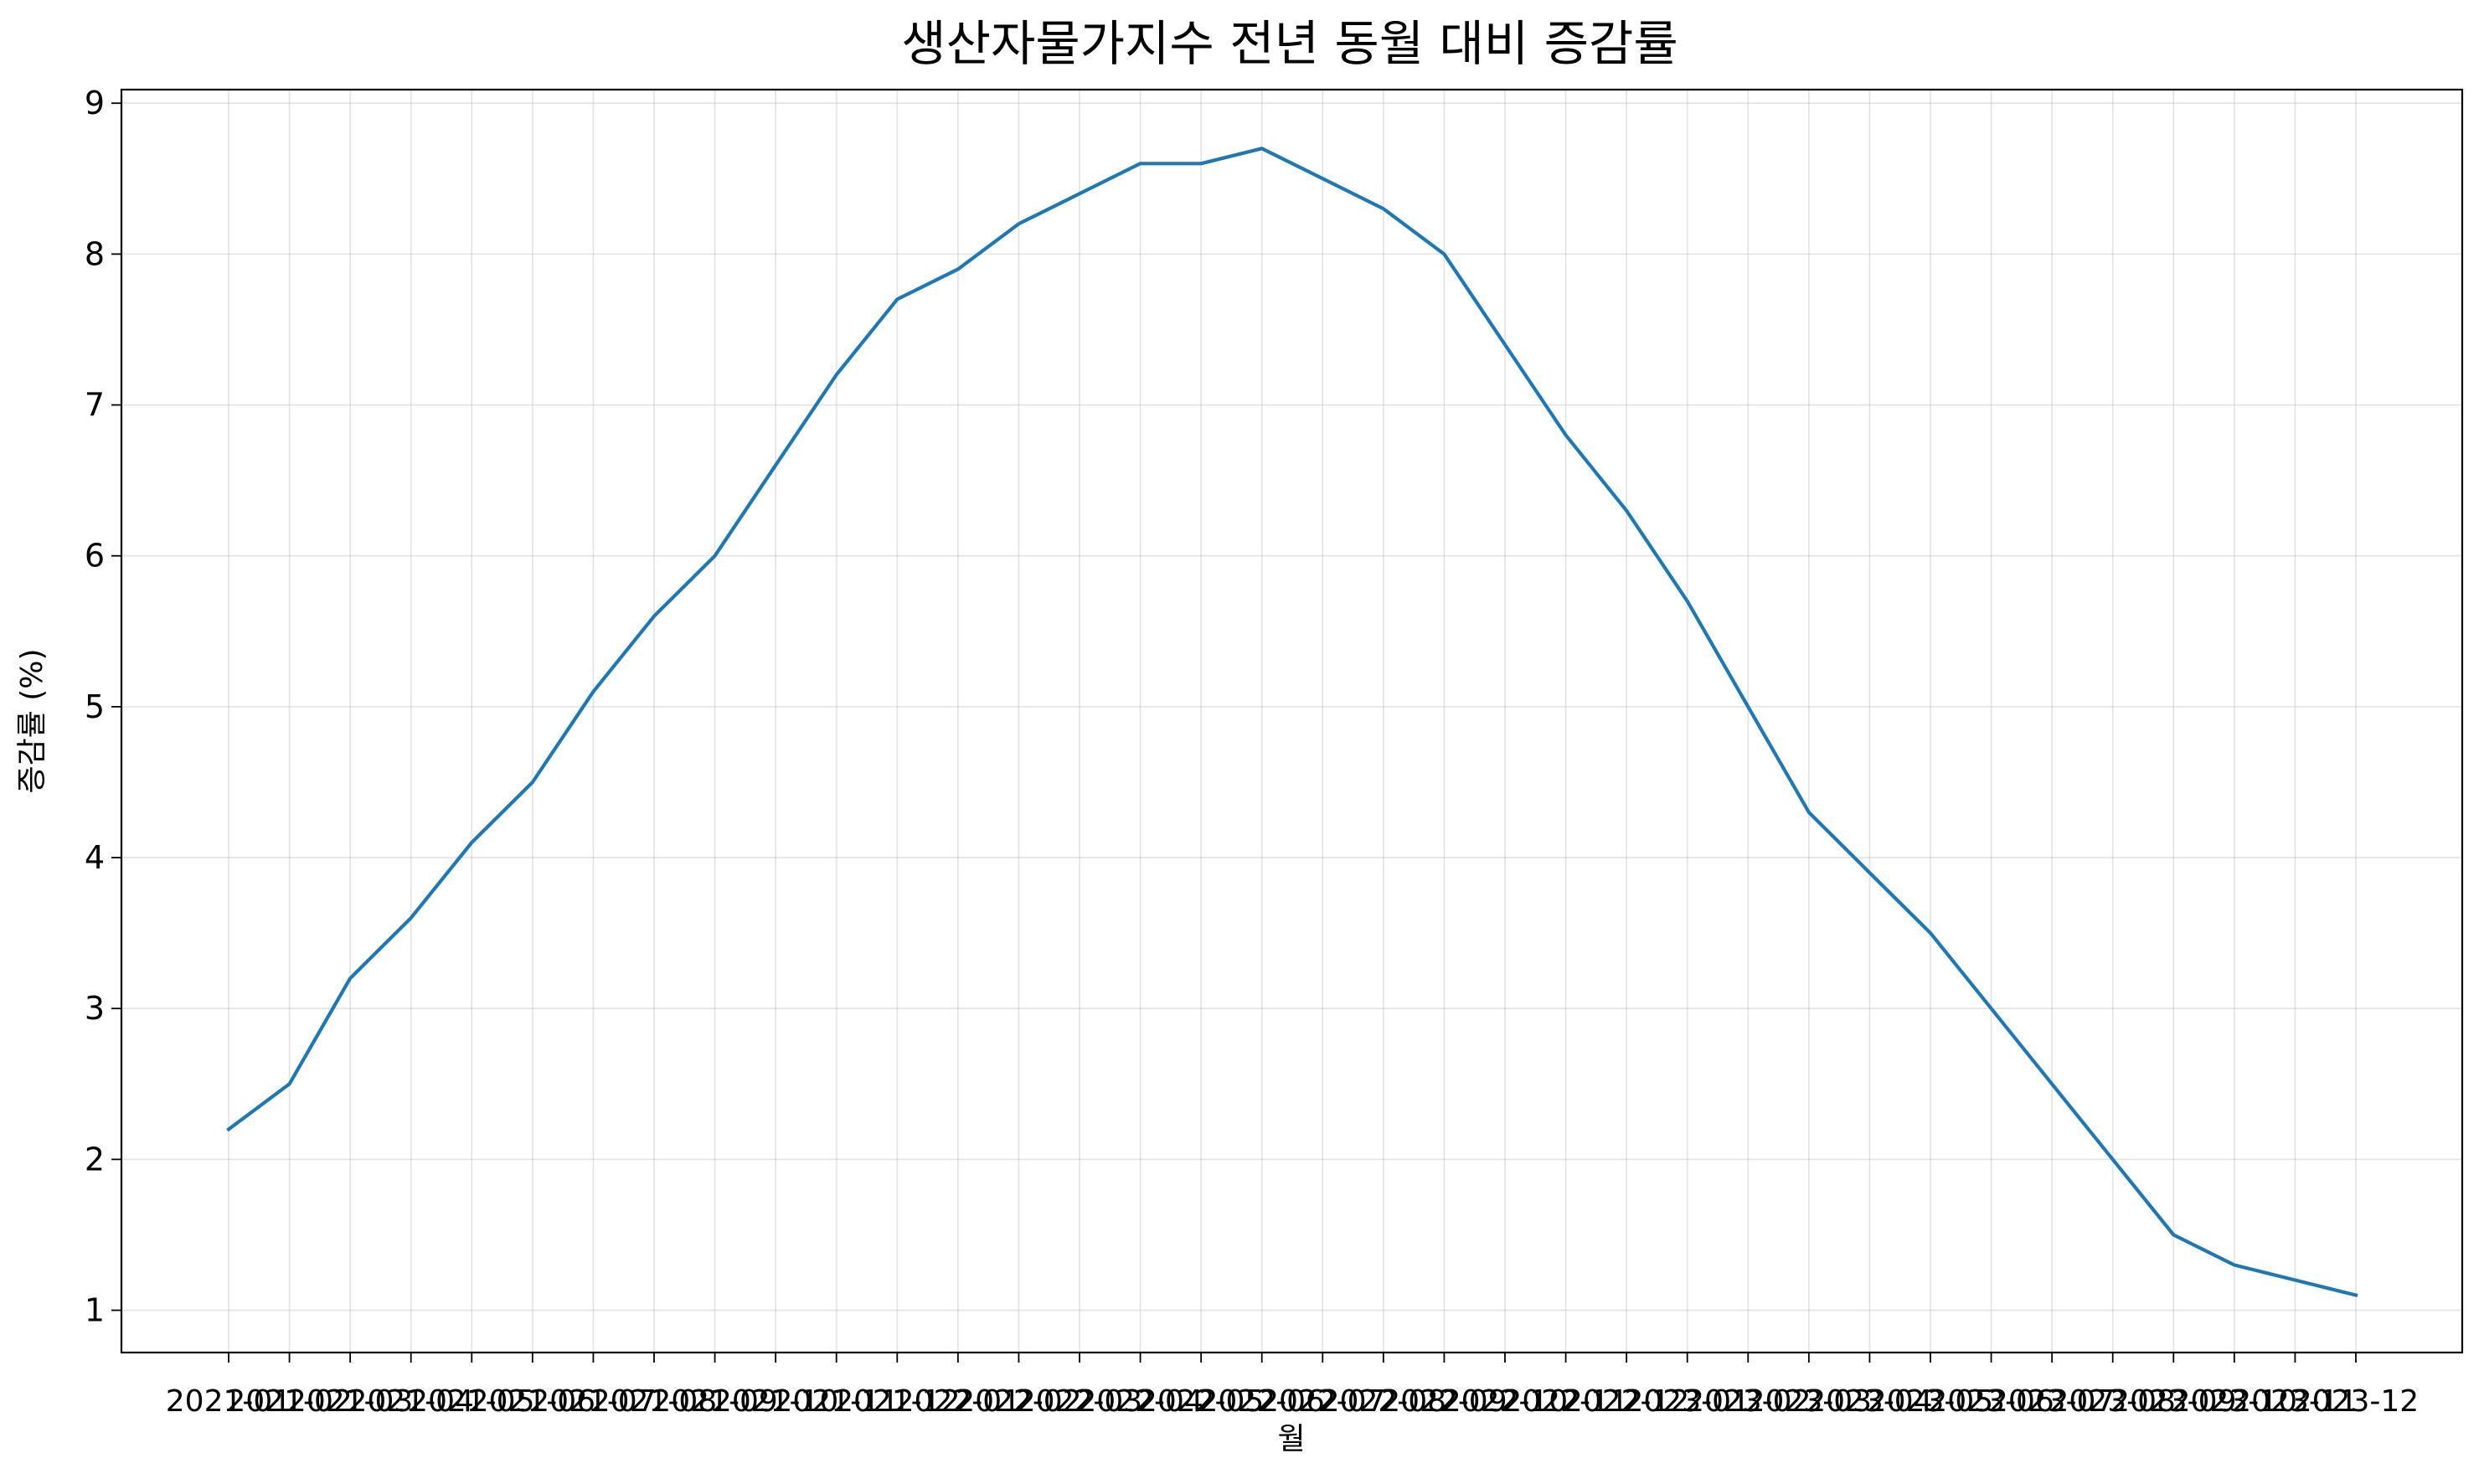  I want to click on x-tick-label: 2023-07, so click(2052, 1401).